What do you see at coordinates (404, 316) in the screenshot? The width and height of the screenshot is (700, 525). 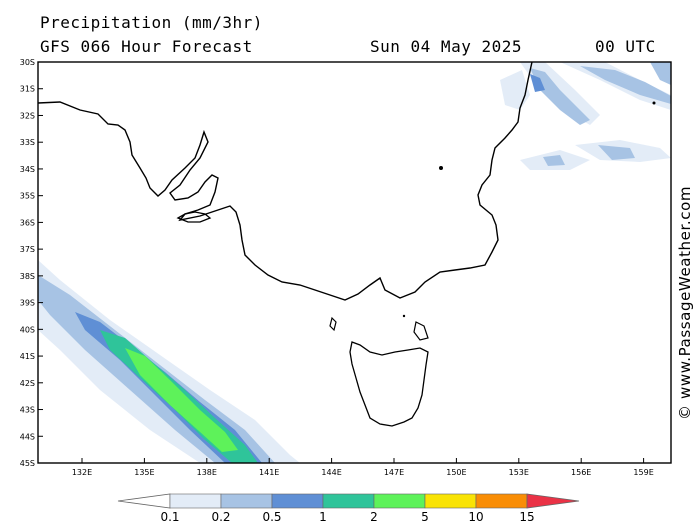 I see `small-island` at bounding box center [404, 316].